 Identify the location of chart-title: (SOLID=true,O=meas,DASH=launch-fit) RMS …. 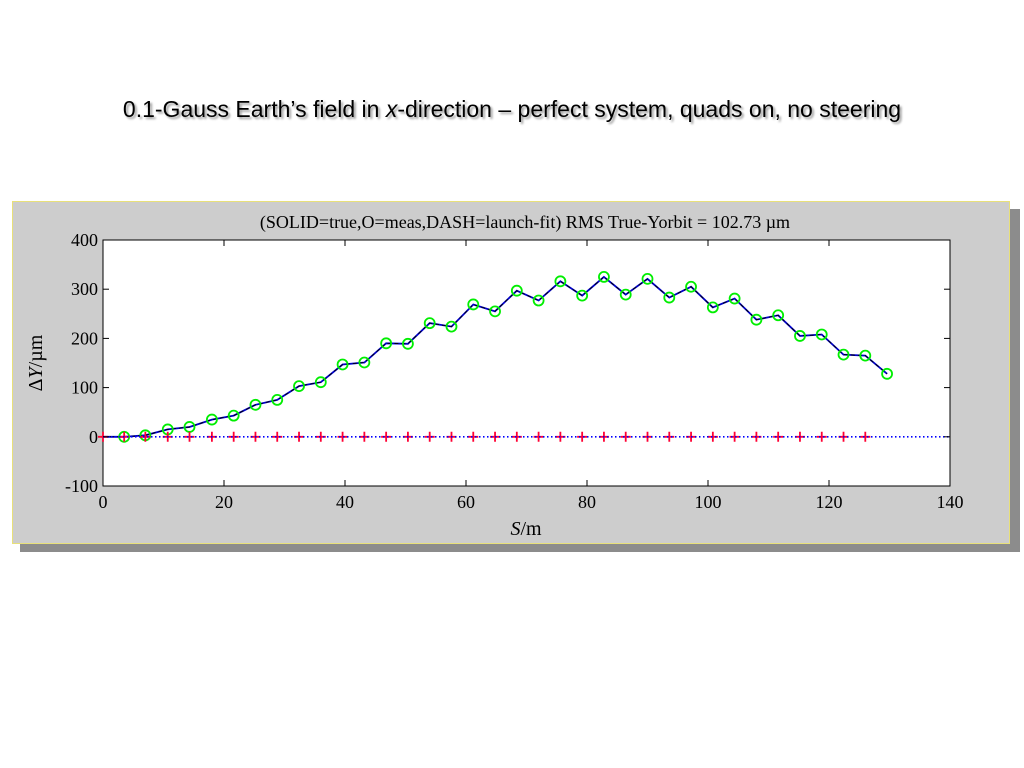
(525, 222).